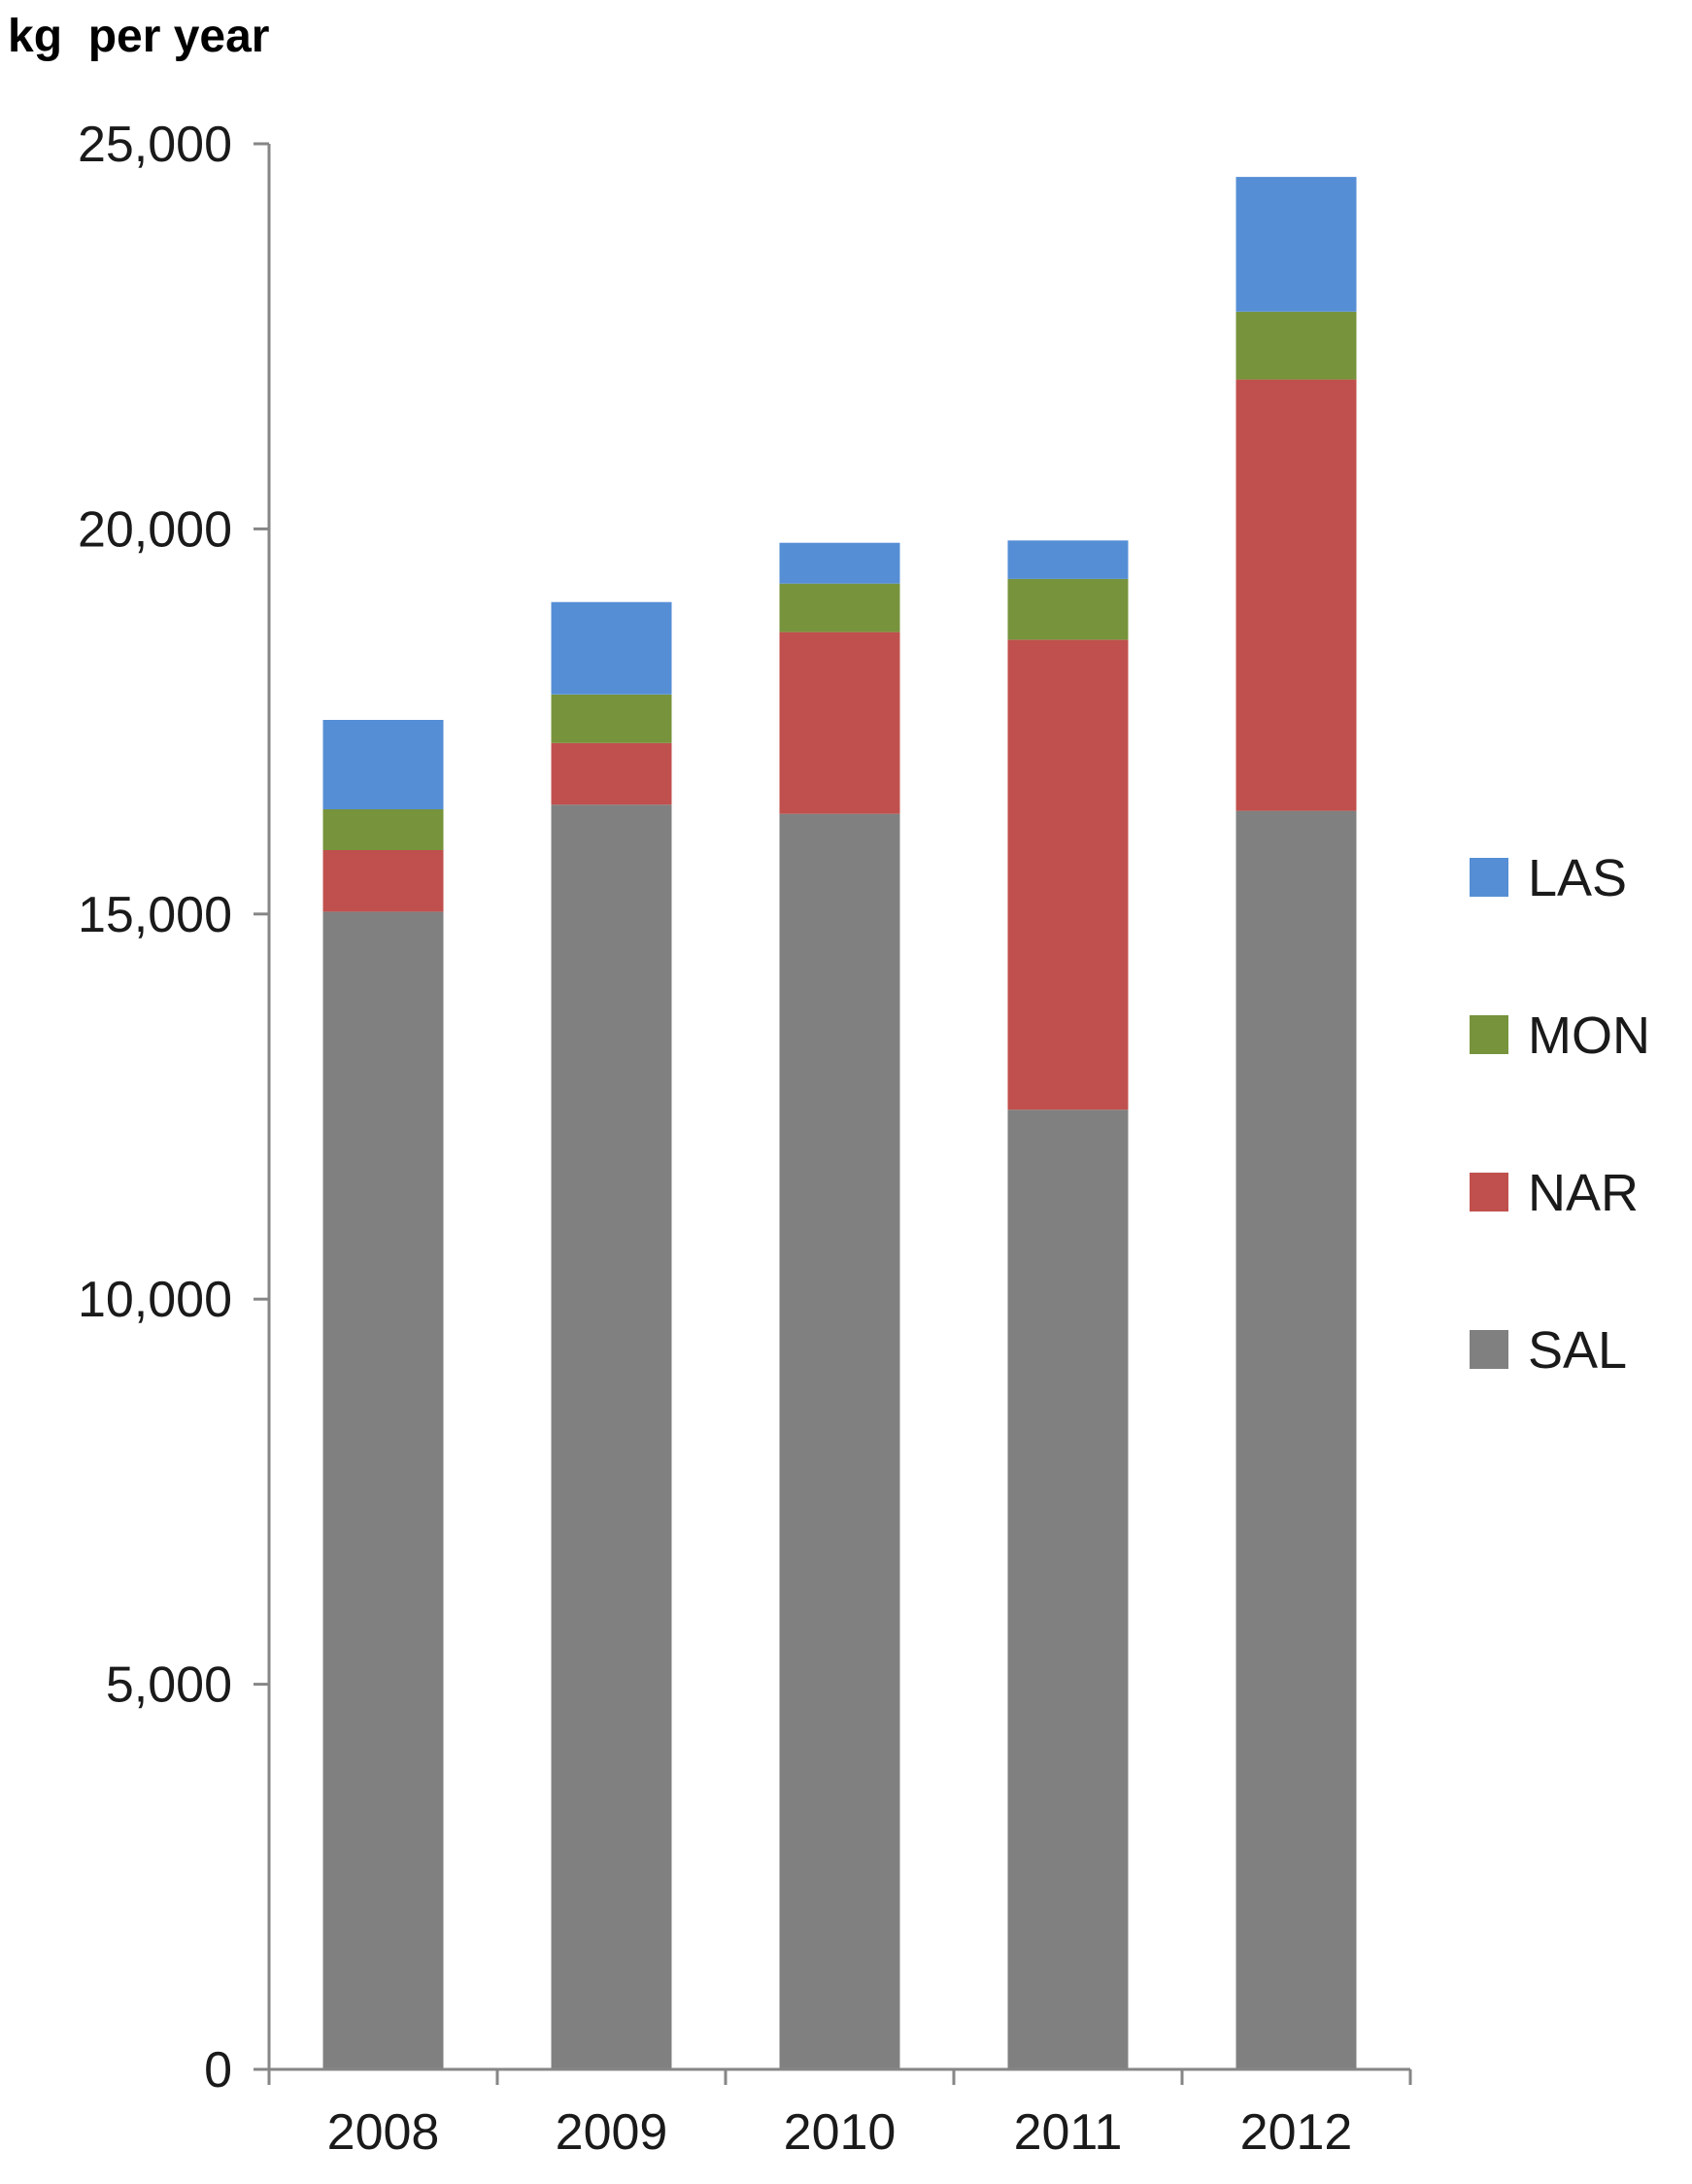 The width and height of the screenshot is (1692, 2184). Describe the element at coordinates (139, 36) in the screenshot. I see `y-axis-label: kg per year` at that location.